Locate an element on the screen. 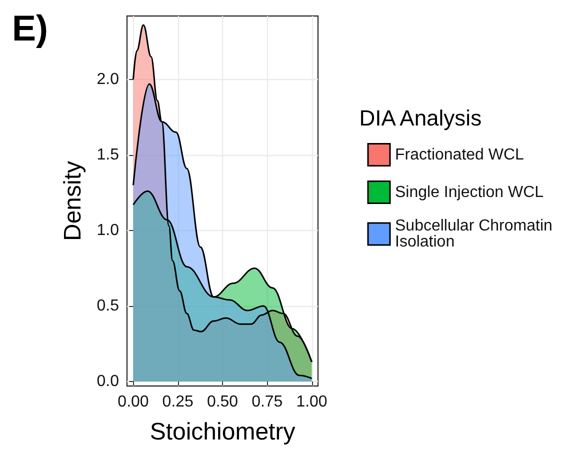  legend-label: Subcellular Chromatin Isolation is located at coordinates (476, 234).